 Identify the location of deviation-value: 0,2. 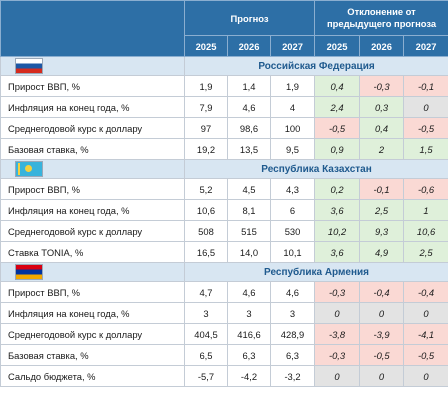
(337, 189).